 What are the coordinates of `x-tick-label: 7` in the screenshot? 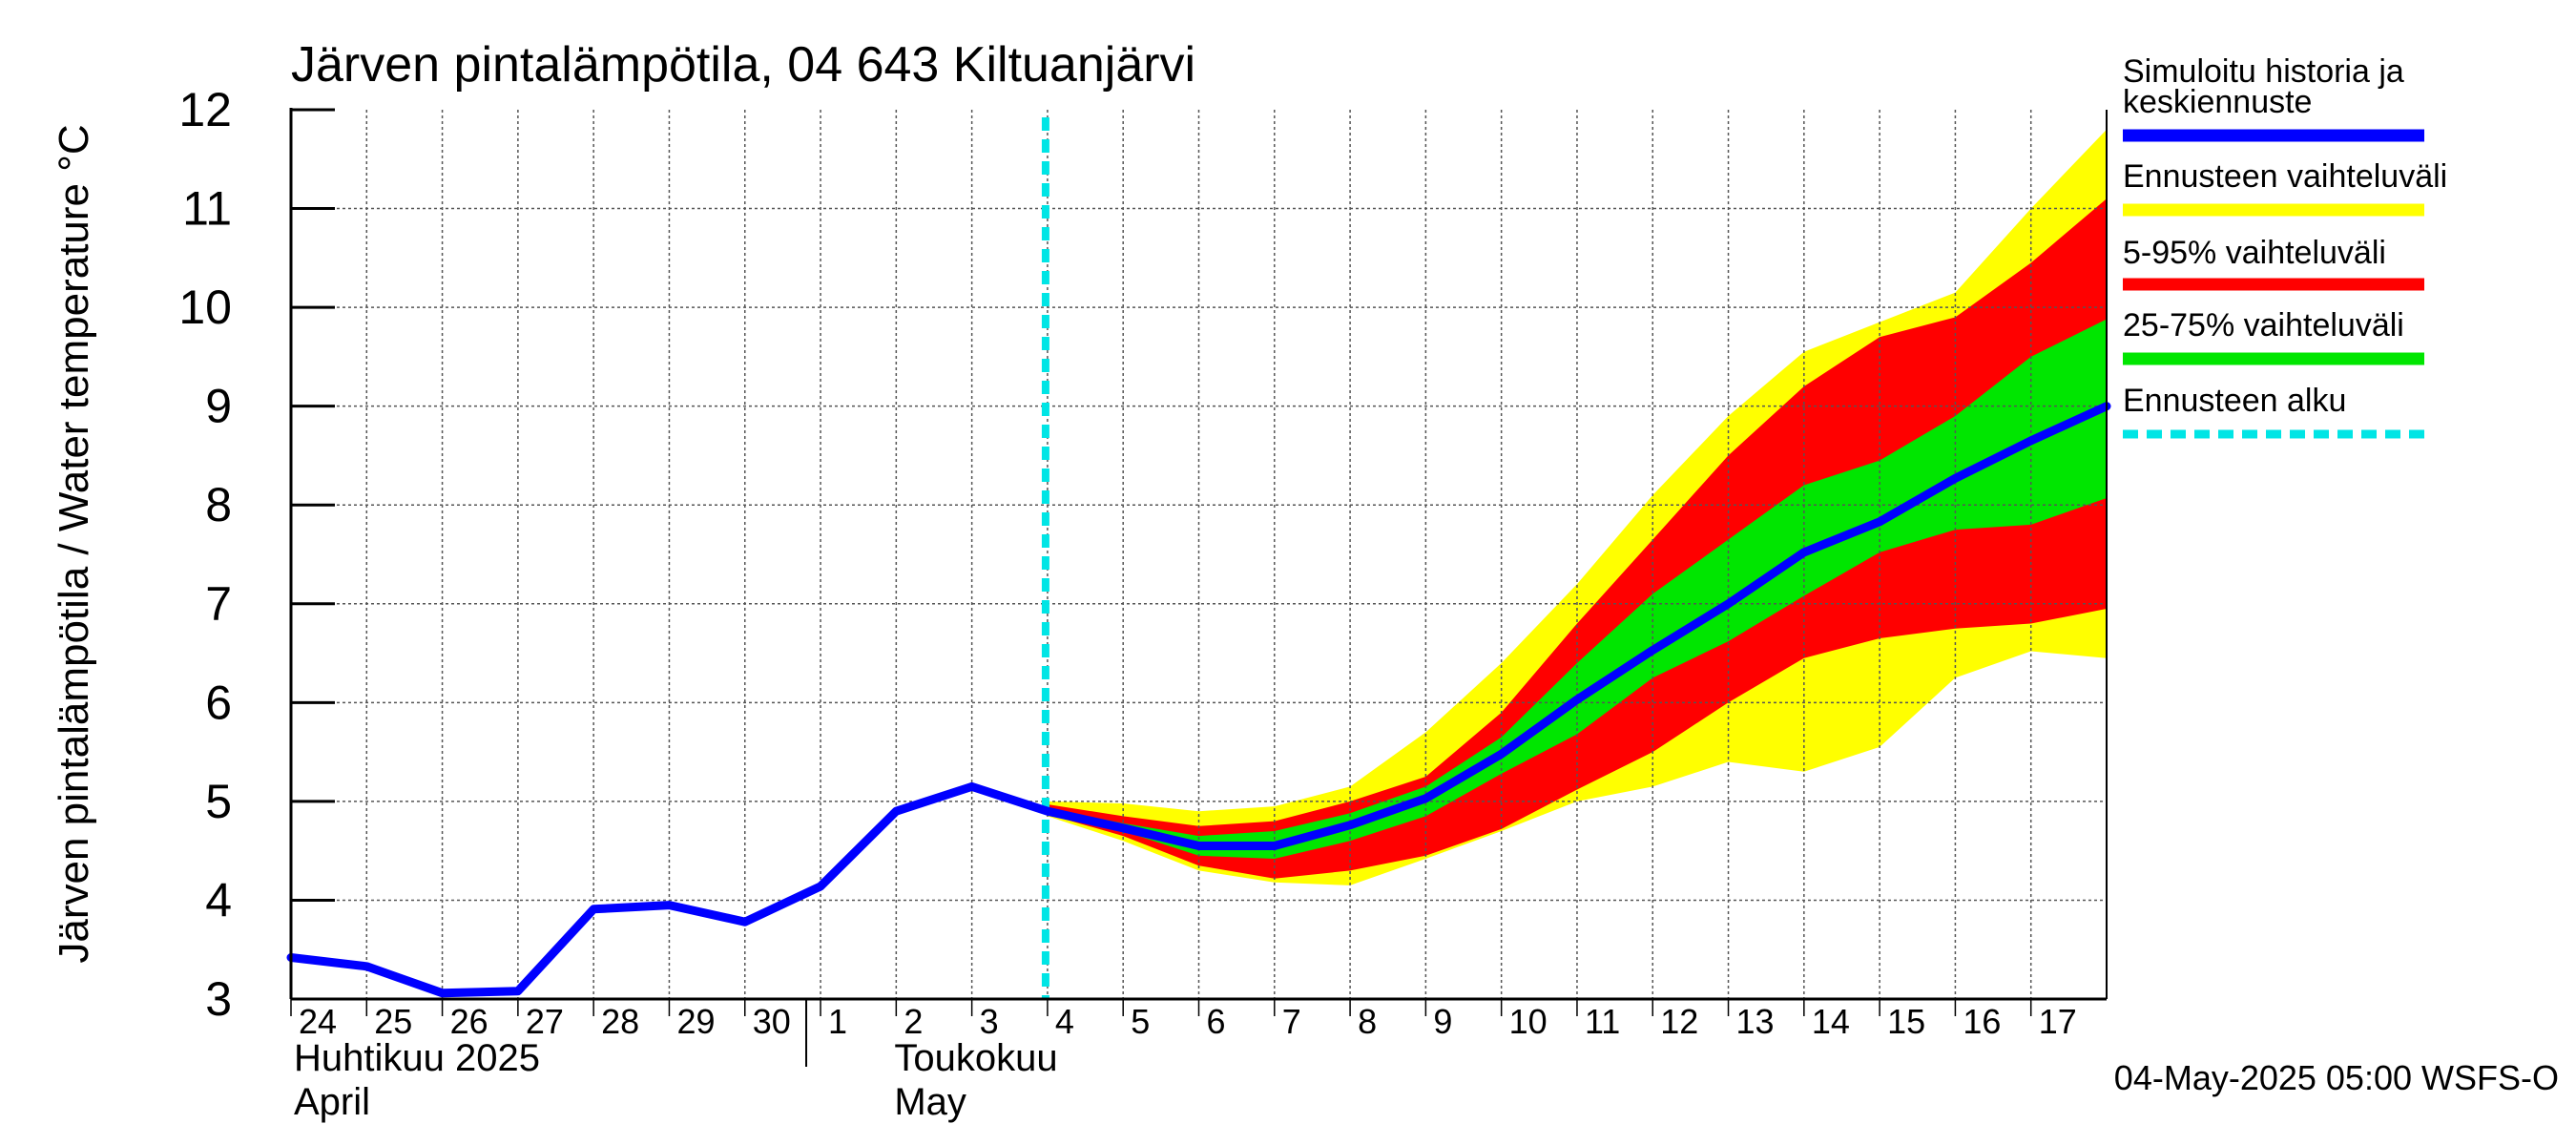 It's located at (1291, 1022).